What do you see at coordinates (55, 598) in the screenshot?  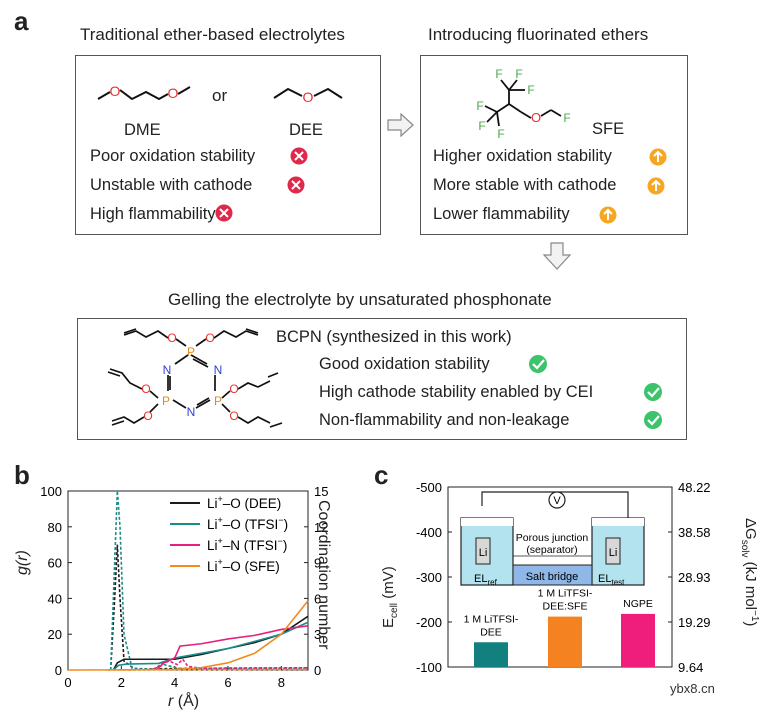 I see `y-tick-label: 40` at bounding box center [55, 598].